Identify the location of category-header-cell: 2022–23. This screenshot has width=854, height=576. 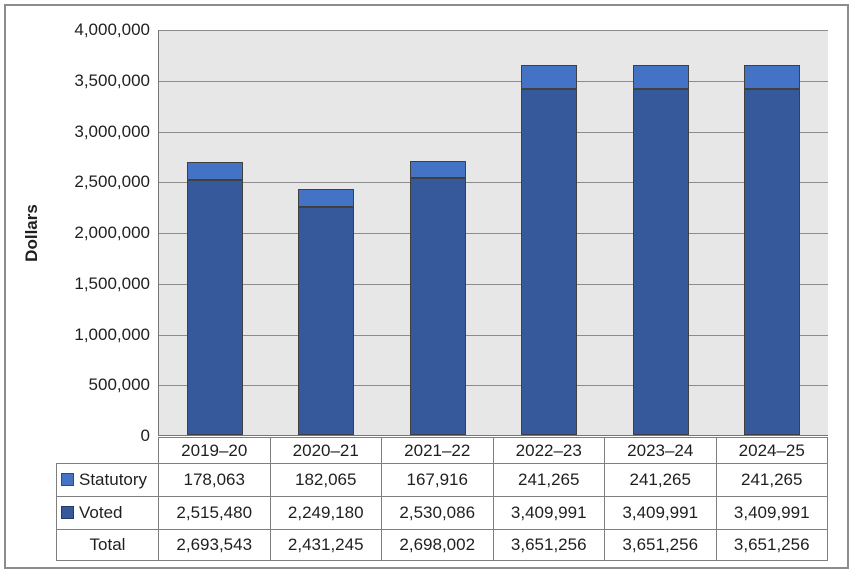
(548, 450).